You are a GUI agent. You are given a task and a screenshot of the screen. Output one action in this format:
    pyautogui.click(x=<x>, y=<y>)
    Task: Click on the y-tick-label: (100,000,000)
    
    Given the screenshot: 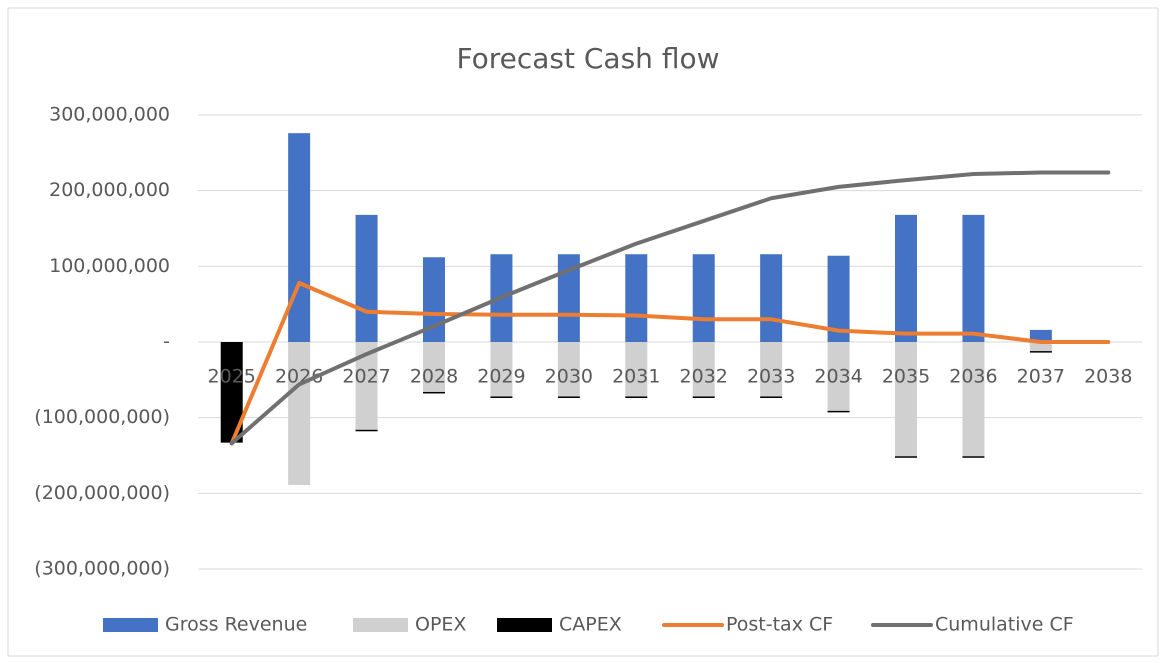 What is the action you would take?
    pyautogui.click(x=102, y=417)
    